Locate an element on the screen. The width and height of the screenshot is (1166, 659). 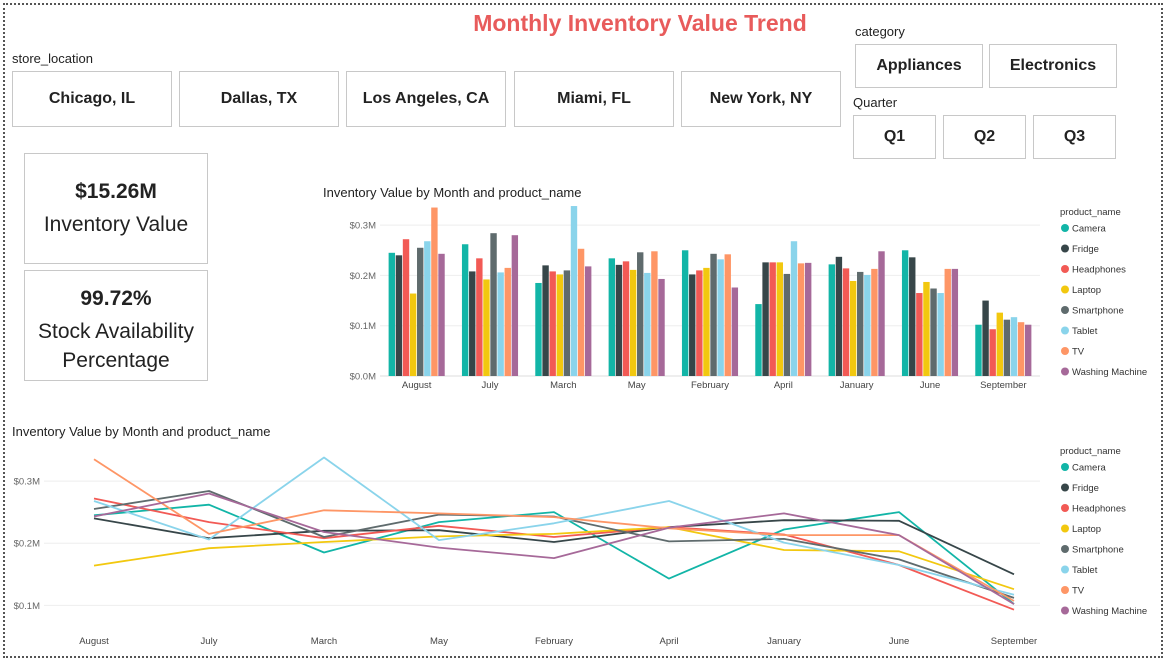
stock-availability-label-line1: Stock Availability is located at coordinates (116, 331).